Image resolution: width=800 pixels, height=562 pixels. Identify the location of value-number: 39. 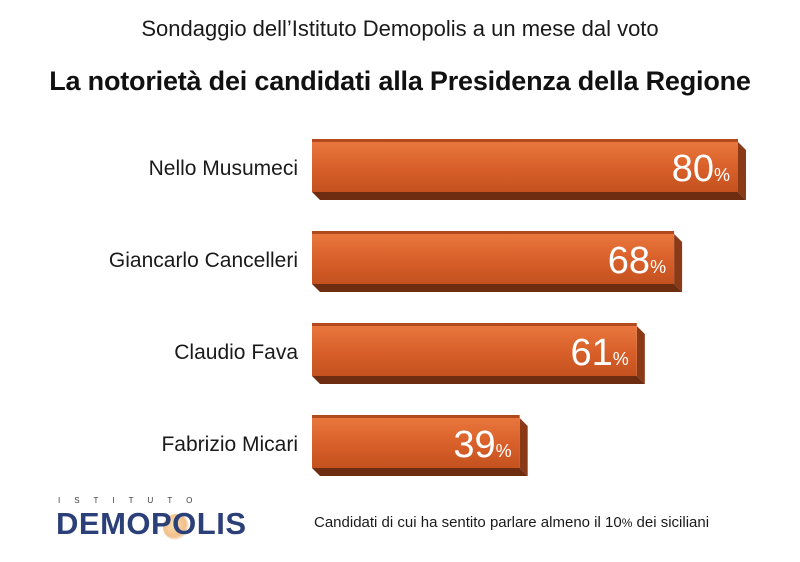
(474, 445).